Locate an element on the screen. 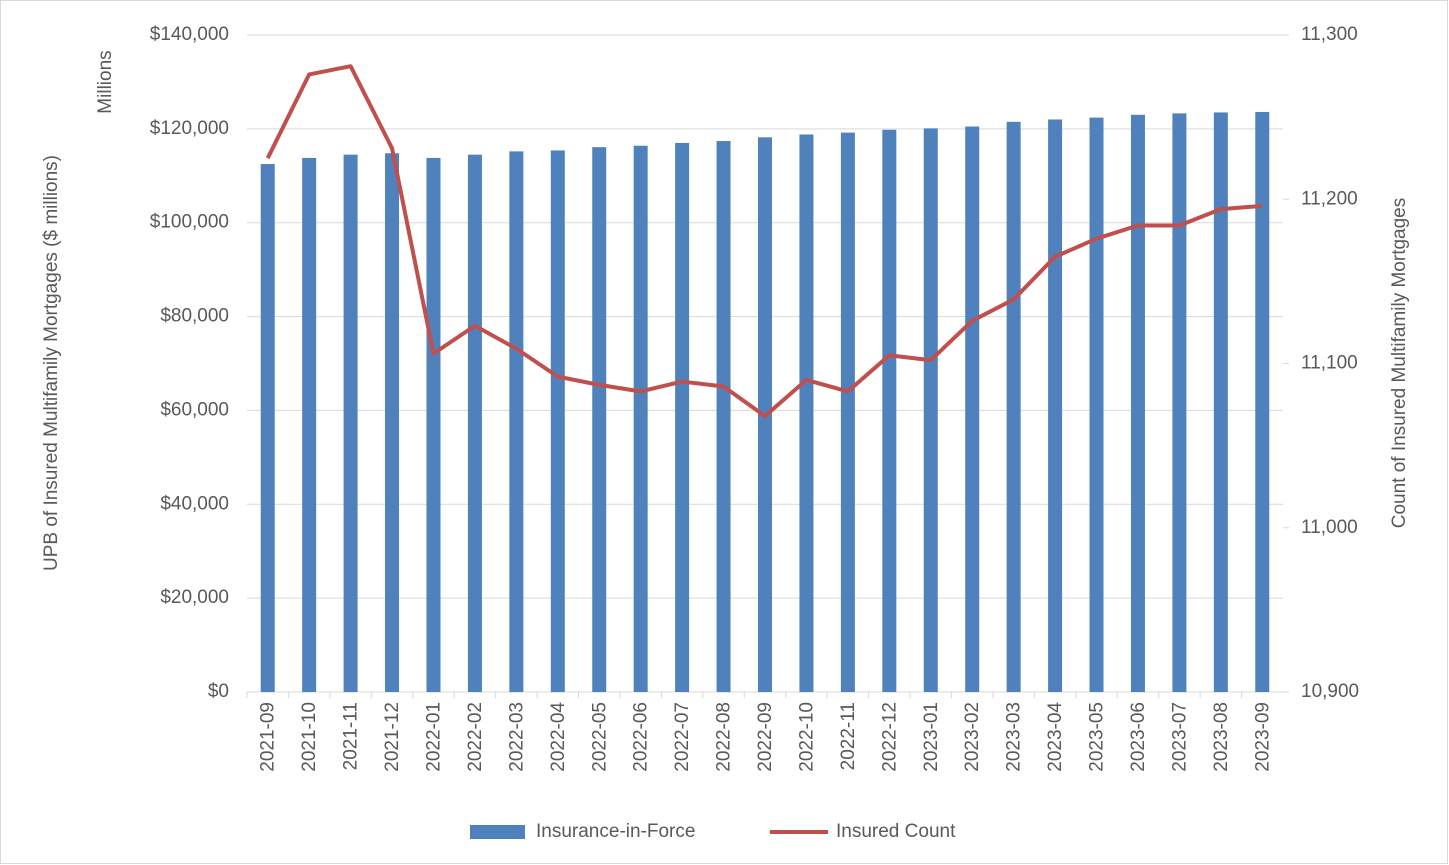 The image size is (1449, 865). x-tick-label: 2021-09 is located at coordinates (268, 737).